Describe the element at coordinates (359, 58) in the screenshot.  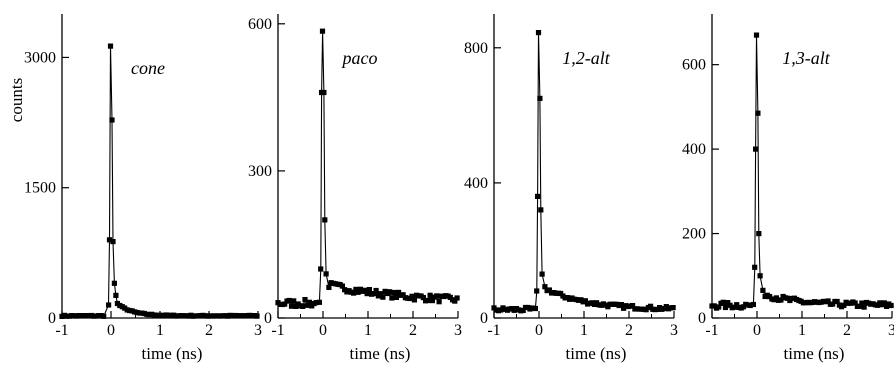
I see `panel-title: paco` at that location.